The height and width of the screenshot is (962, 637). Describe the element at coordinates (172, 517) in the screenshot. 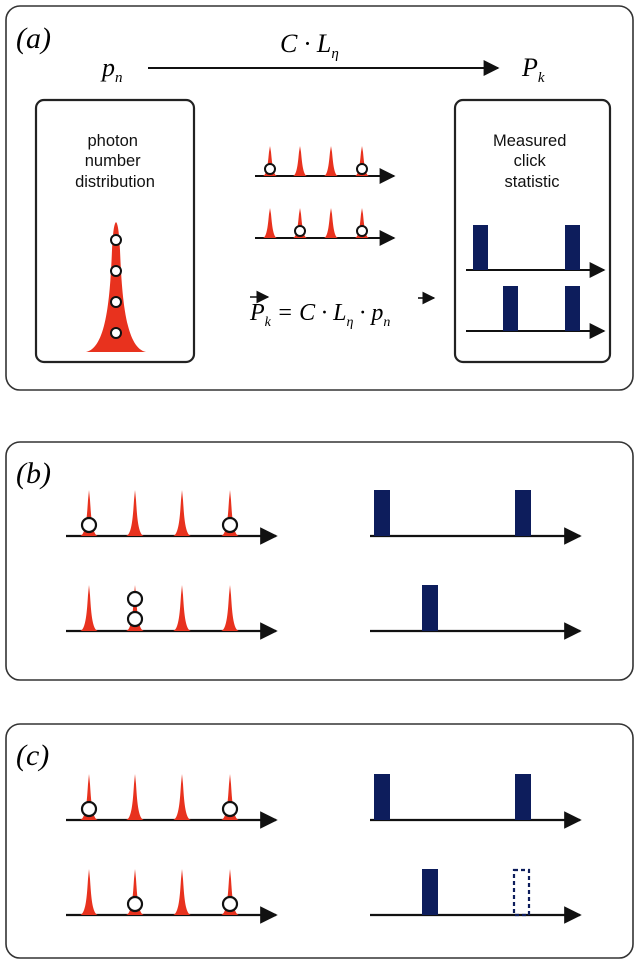

I see `pulse-train-b1` at that location.